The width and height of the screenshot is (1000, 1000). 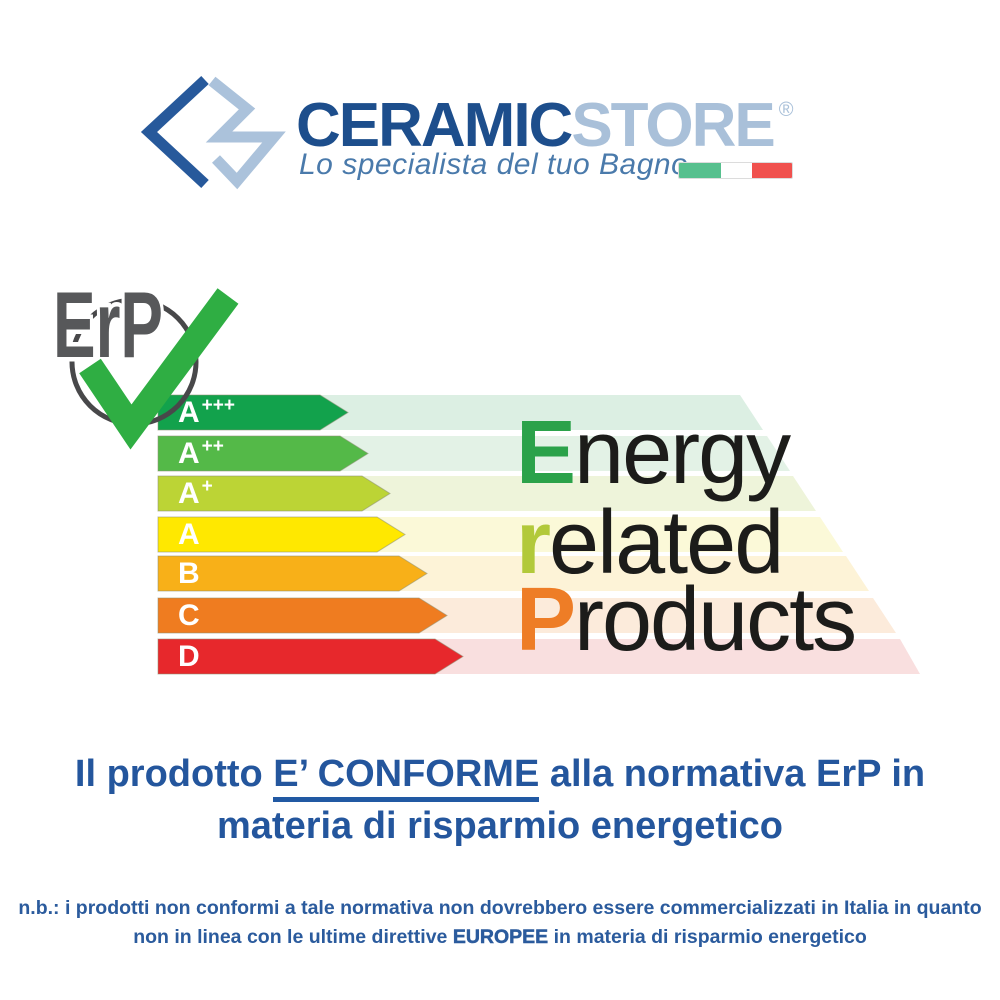 What do you see at coordinates (174, 774) in the screenshot?
I see `statement-prefix: Il prodotto` at bounding box center [174, 774].